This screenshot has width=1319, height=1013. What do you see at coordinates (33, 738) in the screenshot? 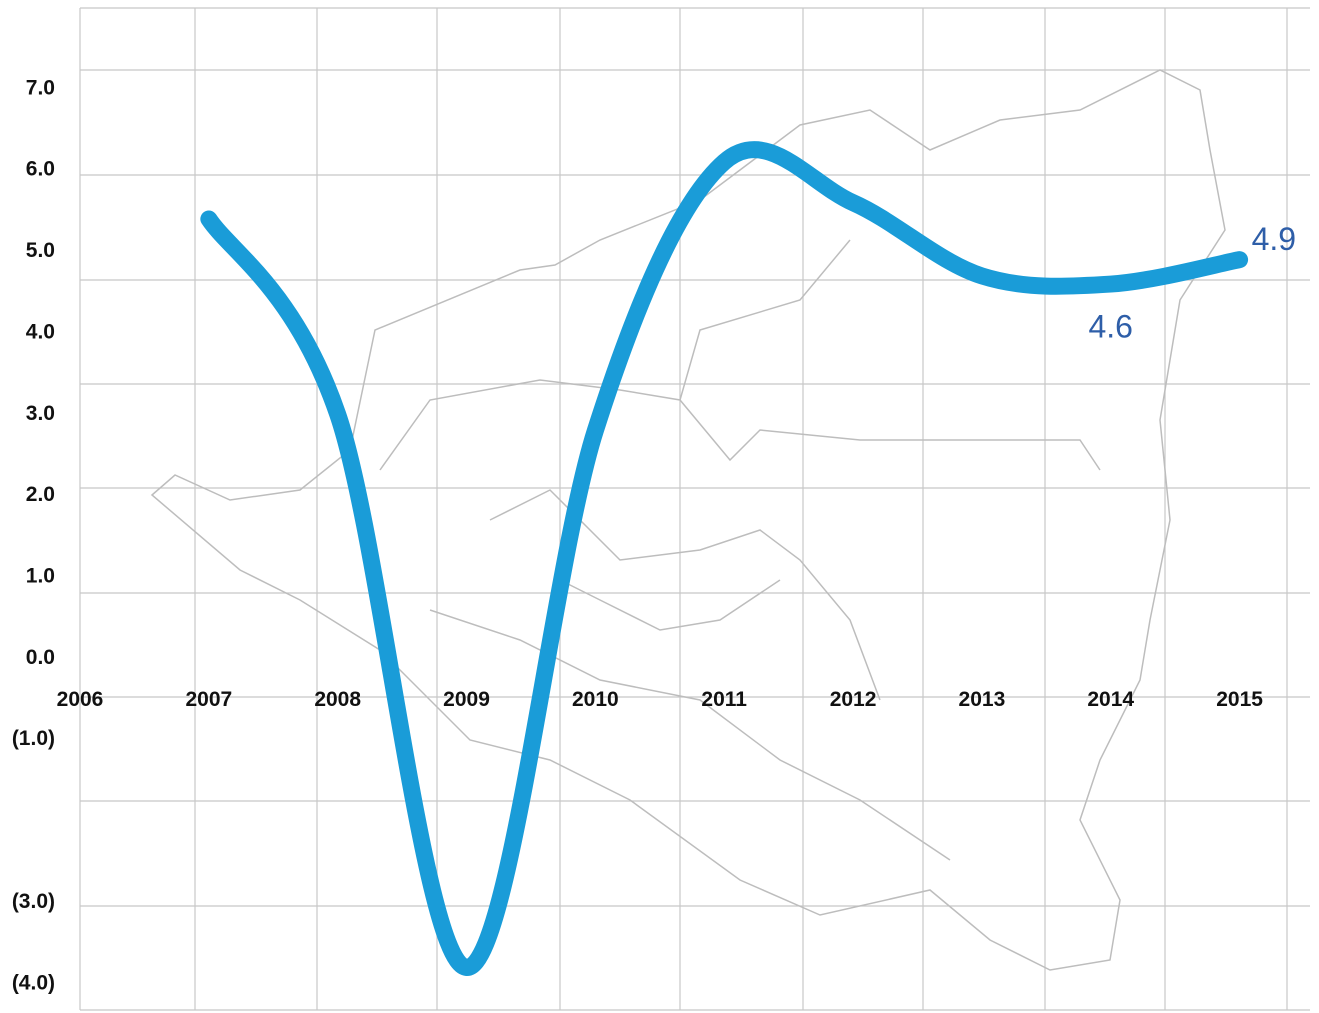
I see `y-tick-label: (1.0)` at bounding box center [33, 738].